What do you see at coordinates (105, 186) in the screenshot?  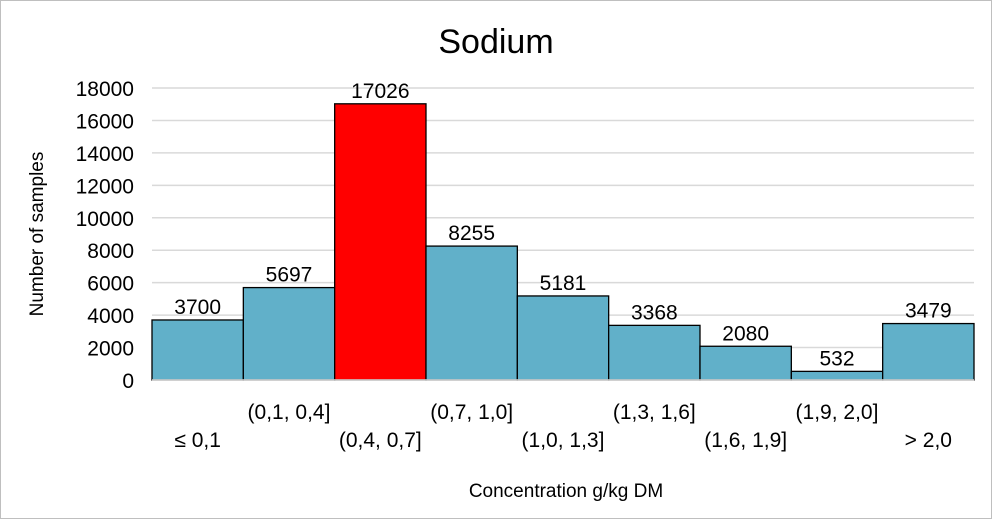 I see `y-tick-label: 12000` at bounding box center [105, 186].